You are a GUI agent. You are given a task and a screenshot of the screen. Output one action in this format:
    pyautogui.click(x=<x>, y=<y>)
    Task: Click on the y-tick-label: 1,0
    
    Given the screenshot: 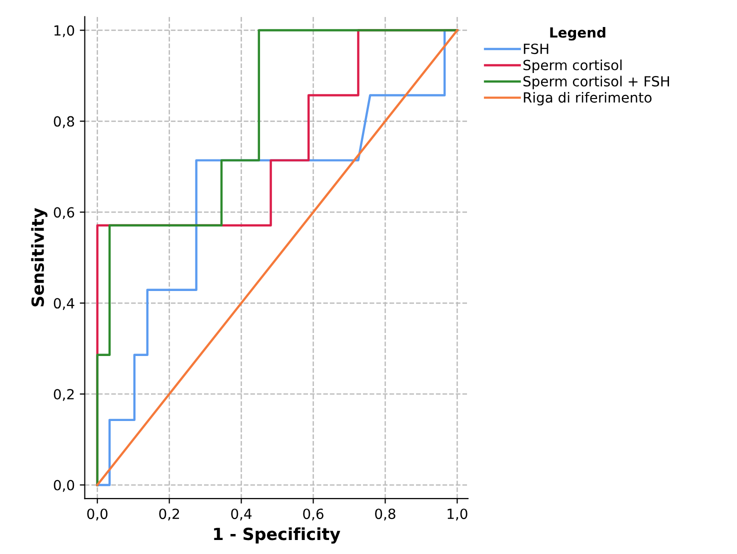 What is the action you would take?
    pyautogui.click(x=64, y=31)
    